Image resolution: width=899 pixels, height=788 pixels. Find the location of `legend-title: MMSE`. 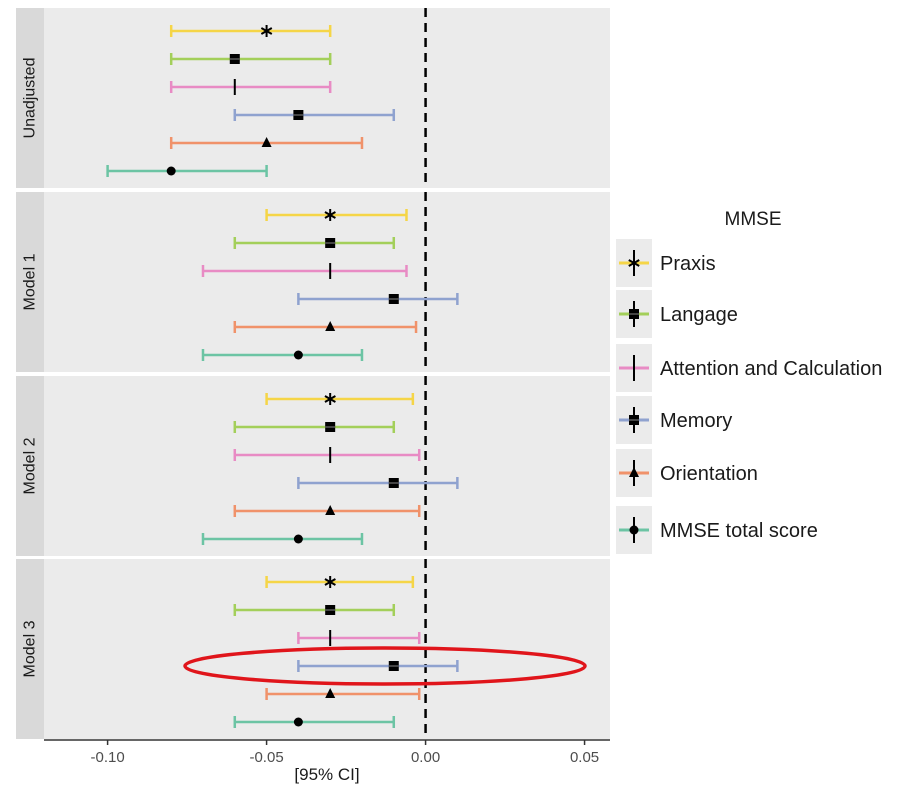

legend-title: MMSE is located at coordinates (753, 219).